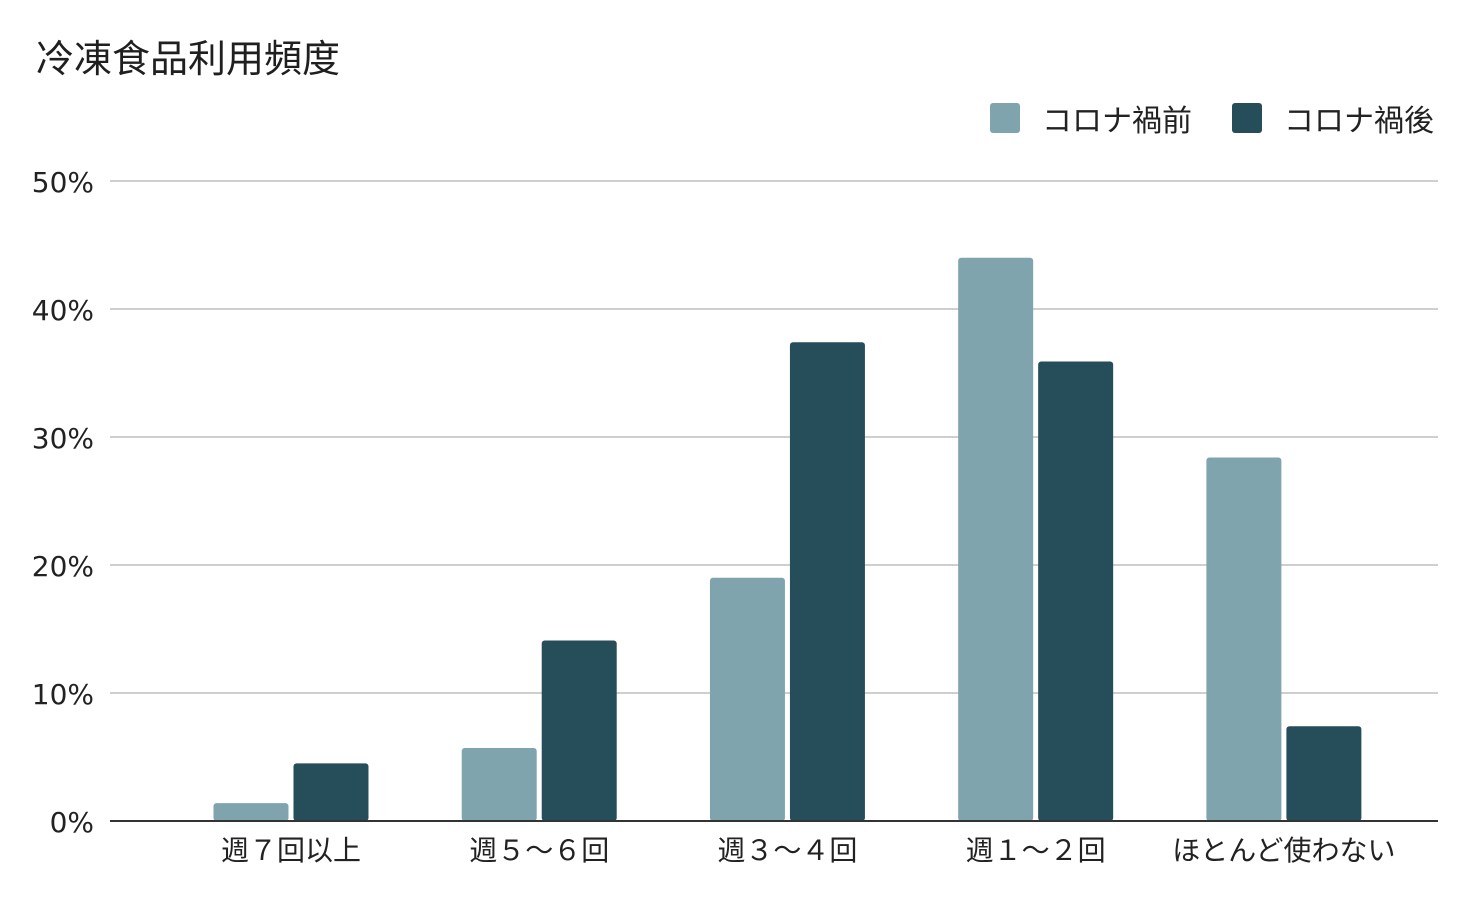 Image resolution: width=1484 pixels, height=904 pixels. I want to click on y-tick-label: 0%, so click(72, 822).